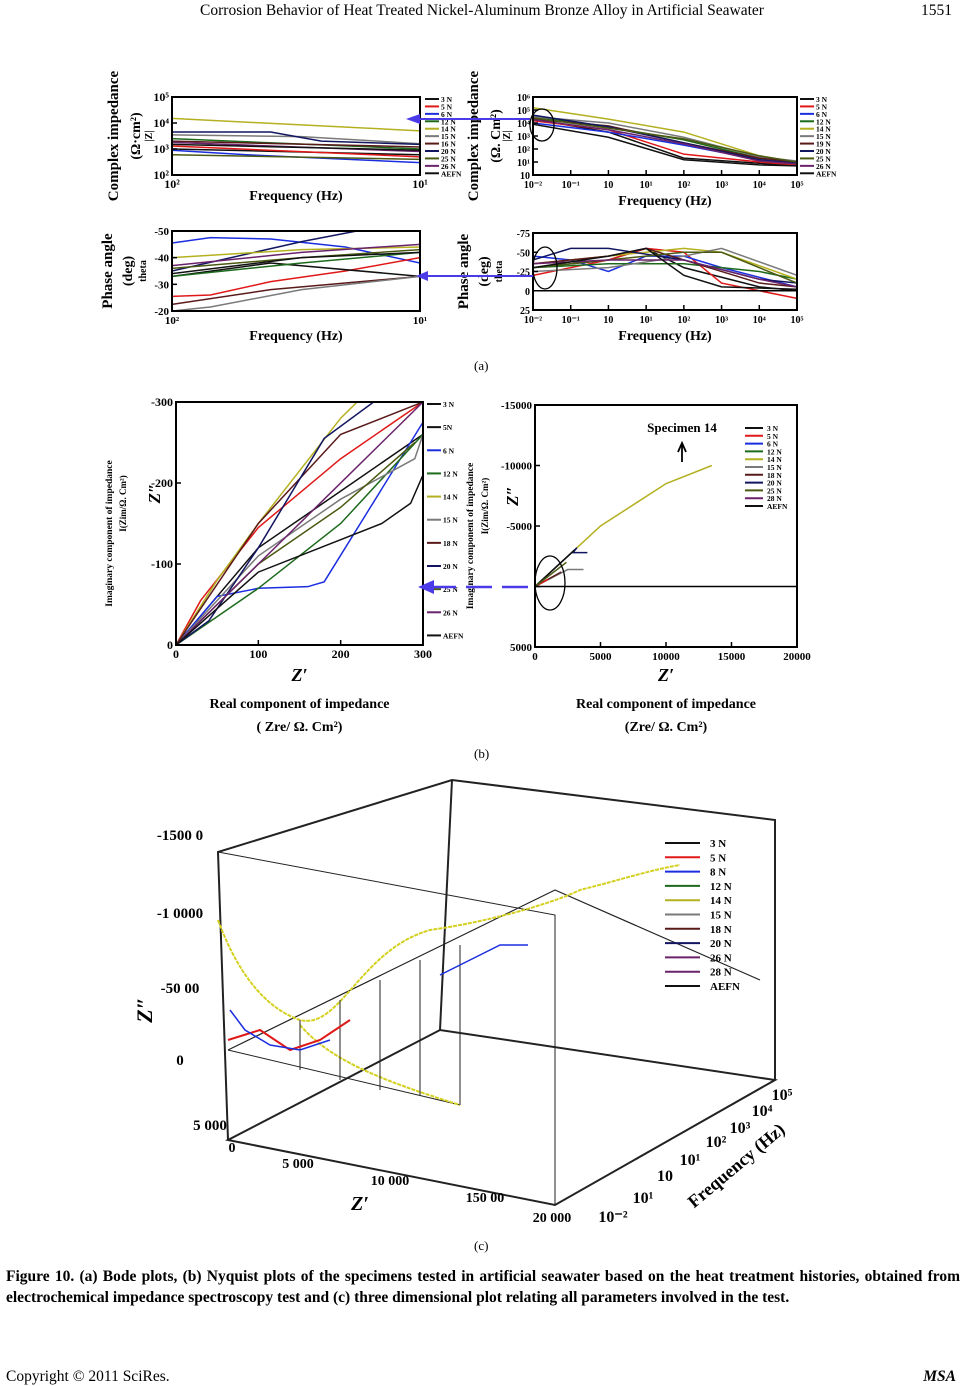  Describe the element at coordinates (450, 520) in the screenshot. I see `legend-label: 15 N` at that location.